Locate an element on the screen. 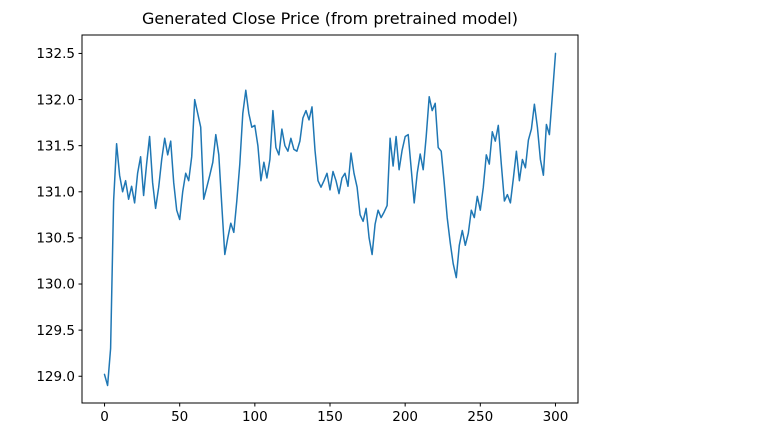  y-tick-label: 132.0 is located at coordinates (55, 100).